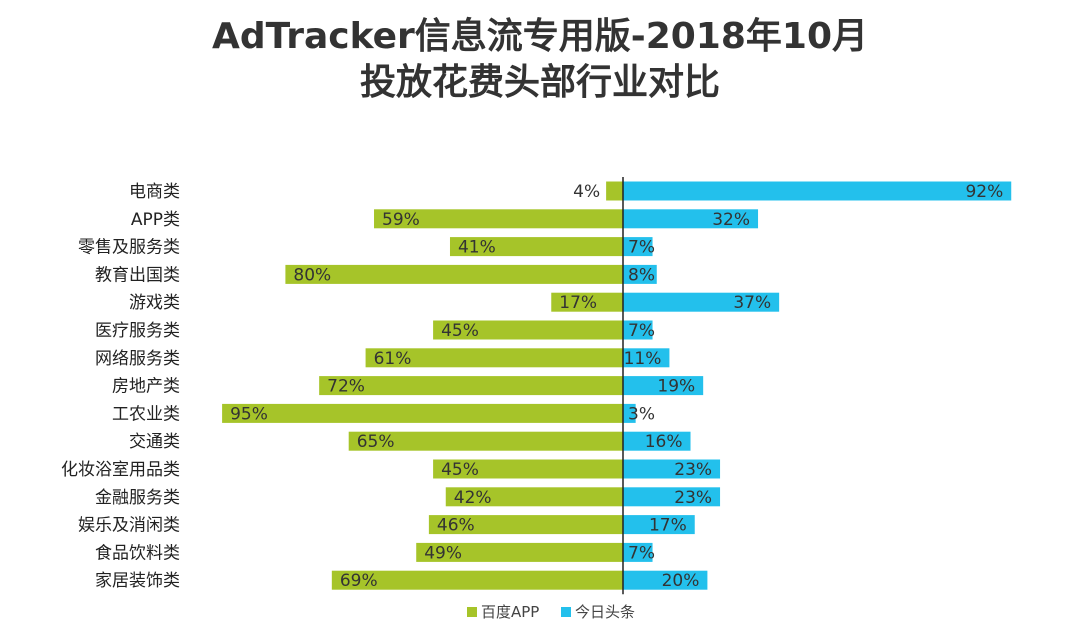 The height and width of the screenshot is (623, 1080). Describe the element at coordinates (472, 612) in the screenshot. I see `legend-swatch-baidu` at that location.